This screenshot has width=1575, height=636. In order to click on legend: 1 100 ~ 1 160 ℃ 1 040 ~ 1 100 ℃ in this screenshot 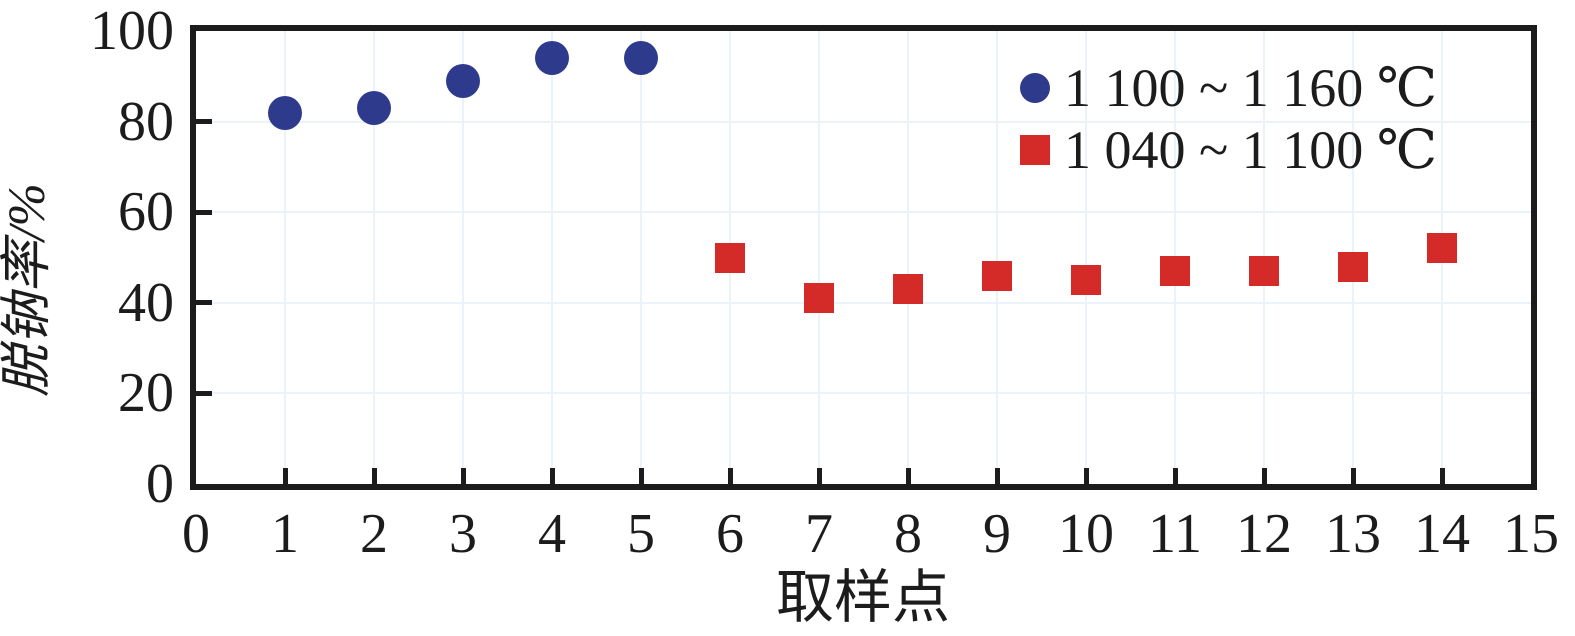, I will do `click(1228, 119)`.